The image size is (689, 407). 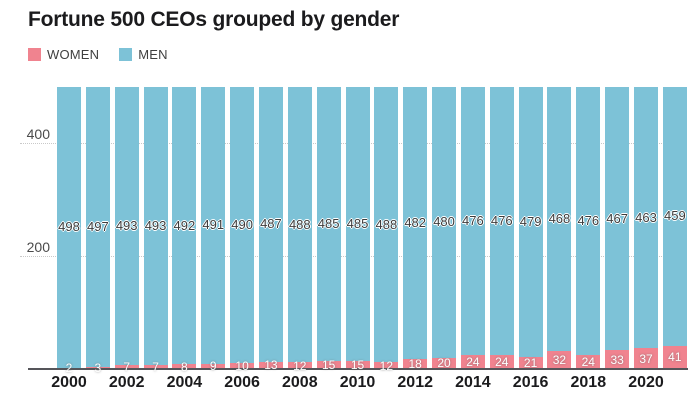 I want to click on bar-women-2004, so click(x=184, y=366).